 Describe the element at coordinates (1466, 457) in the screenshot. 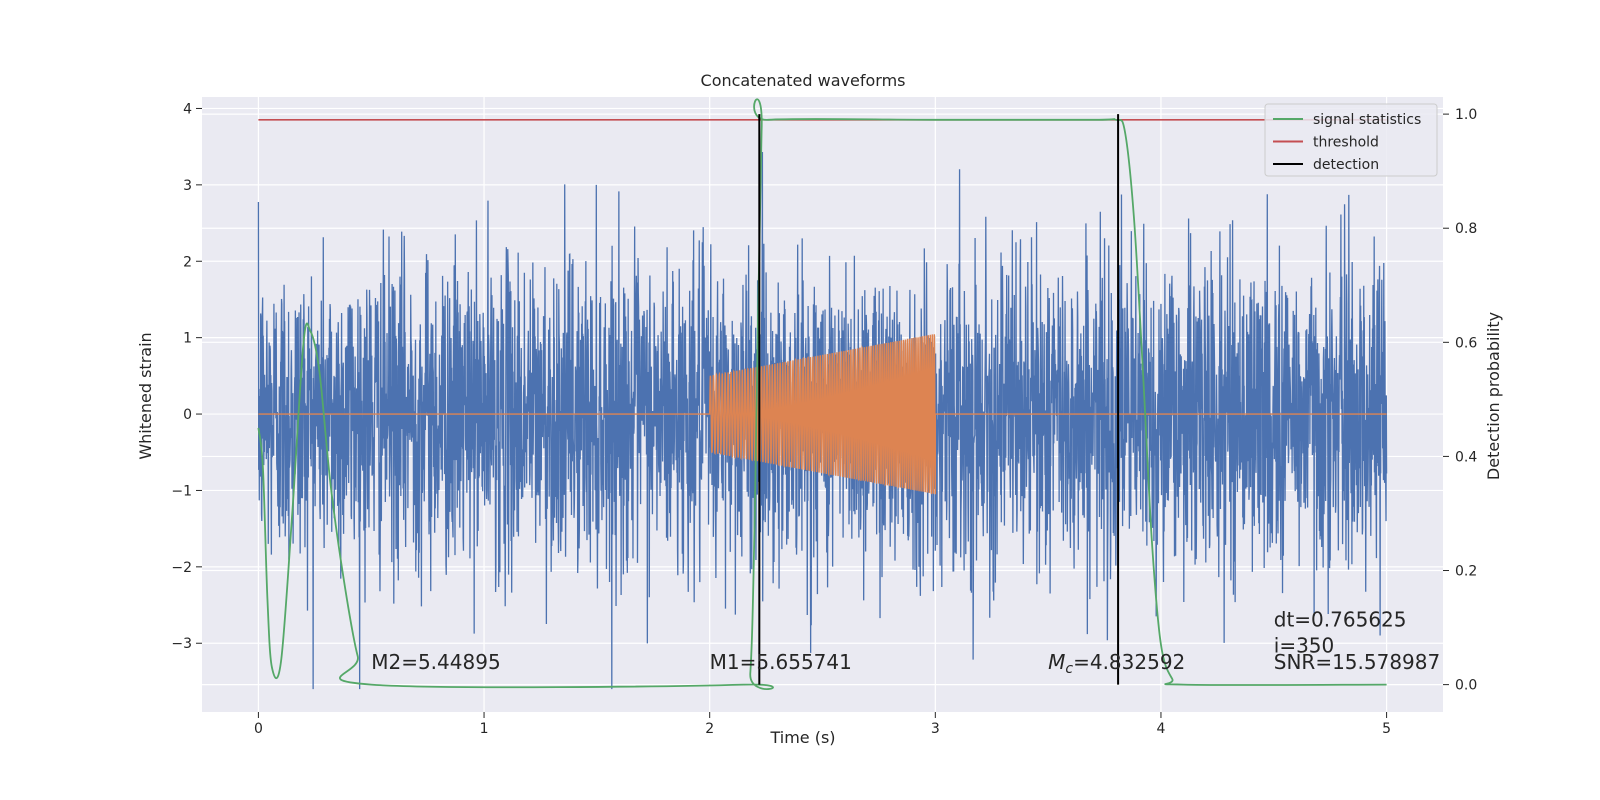

I see `y2-tick-label: 0.4` at that location.